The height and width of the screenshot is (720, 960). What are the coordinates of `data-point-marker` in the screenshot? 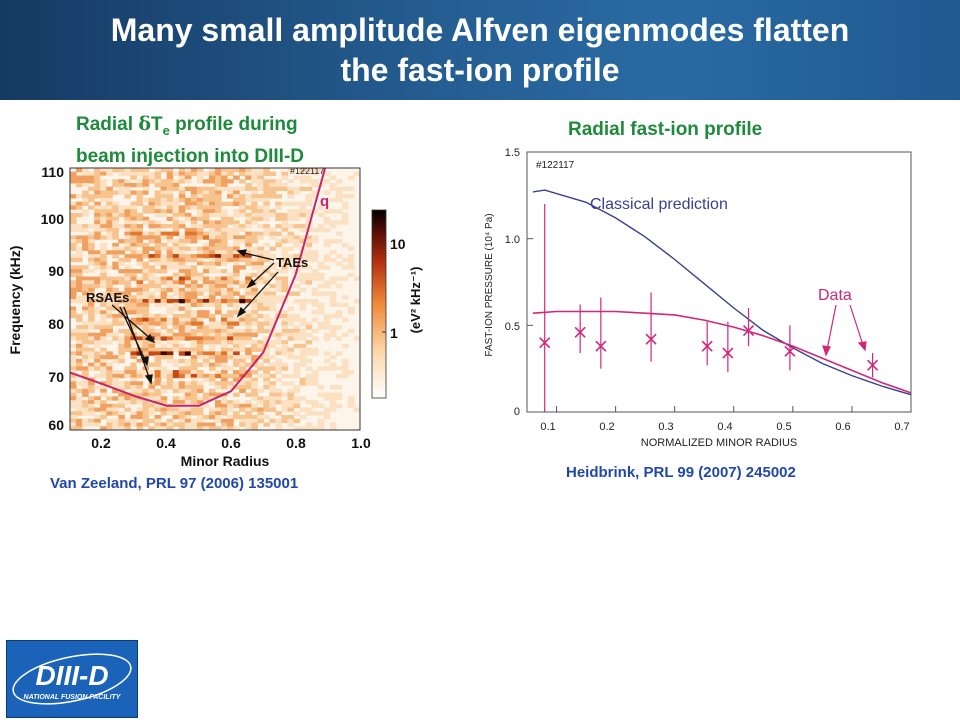 It's located at (707, 346).